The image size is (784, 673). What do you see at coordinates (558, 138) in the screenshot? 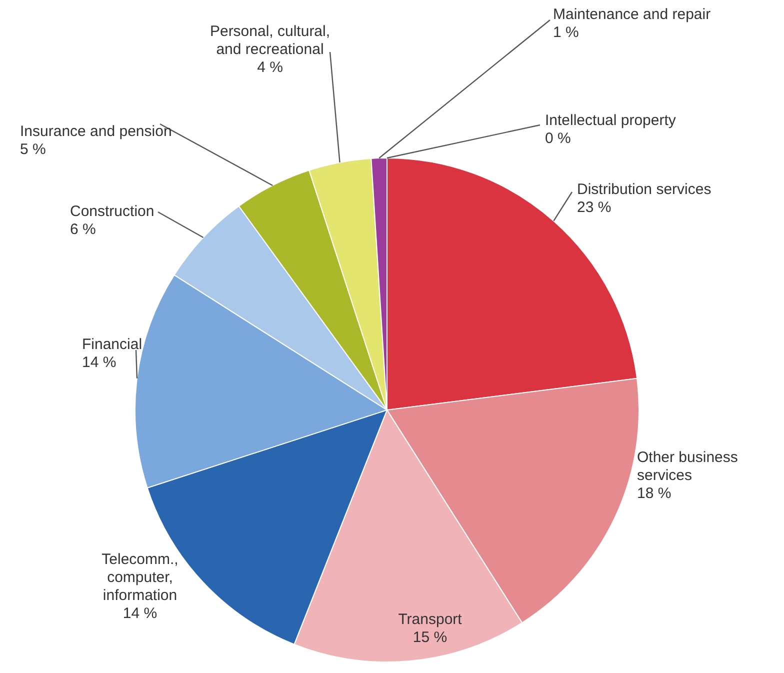
I see `text: 0 %` at bounding box center [558, 138].